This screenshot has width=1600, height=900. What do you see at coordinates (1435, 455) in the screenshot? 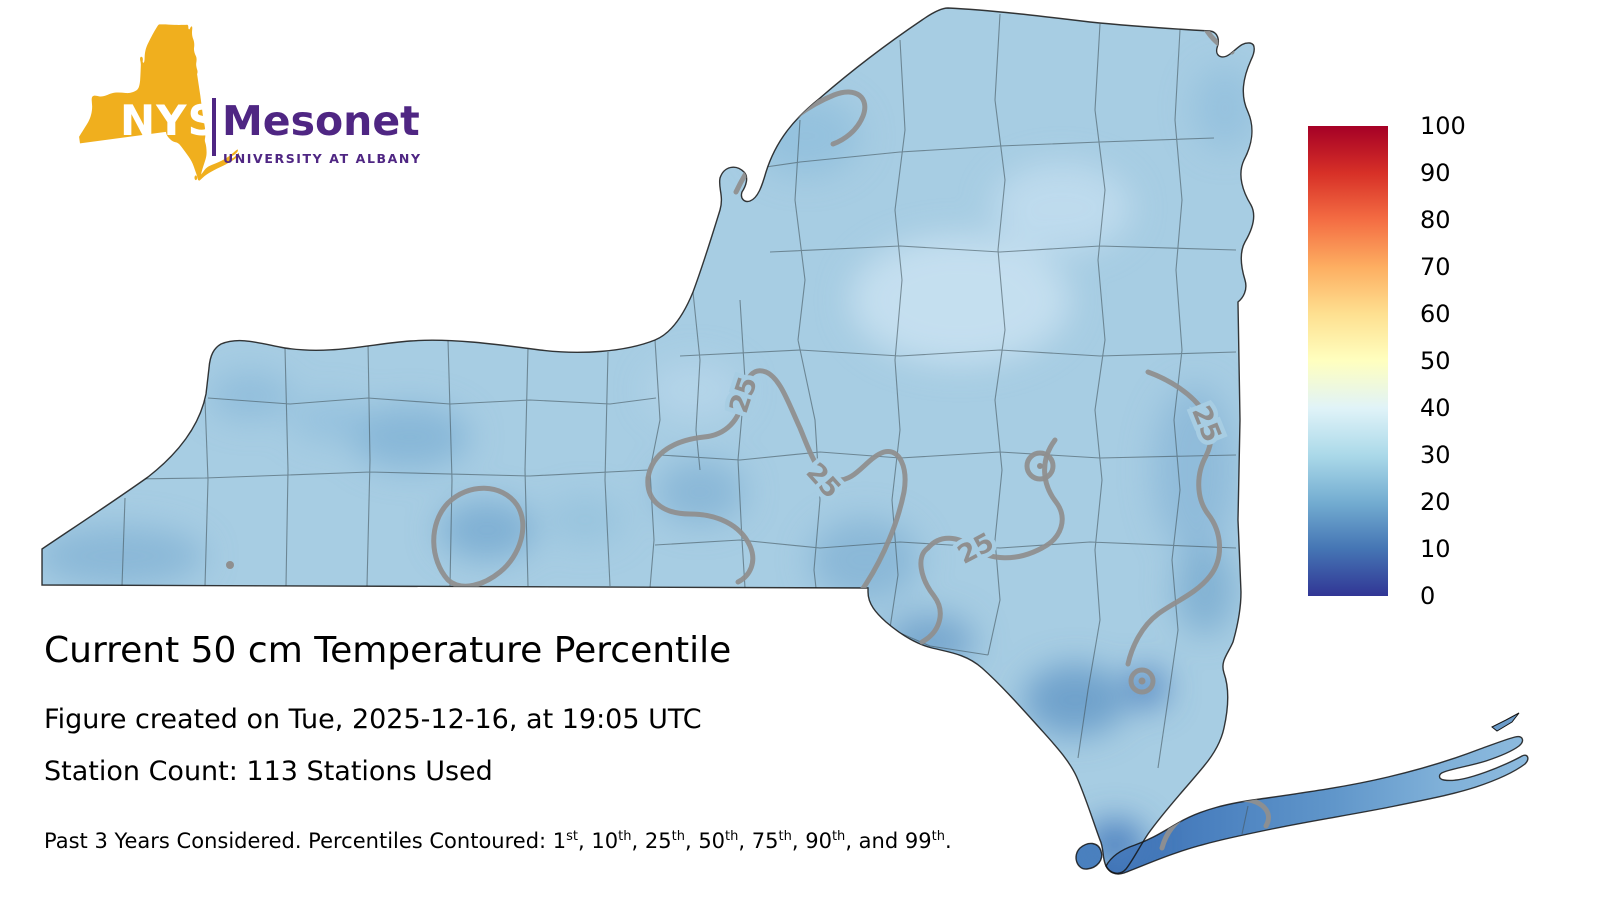
I see `colorbar-tick: 30` at bounding box center [1435, 455].